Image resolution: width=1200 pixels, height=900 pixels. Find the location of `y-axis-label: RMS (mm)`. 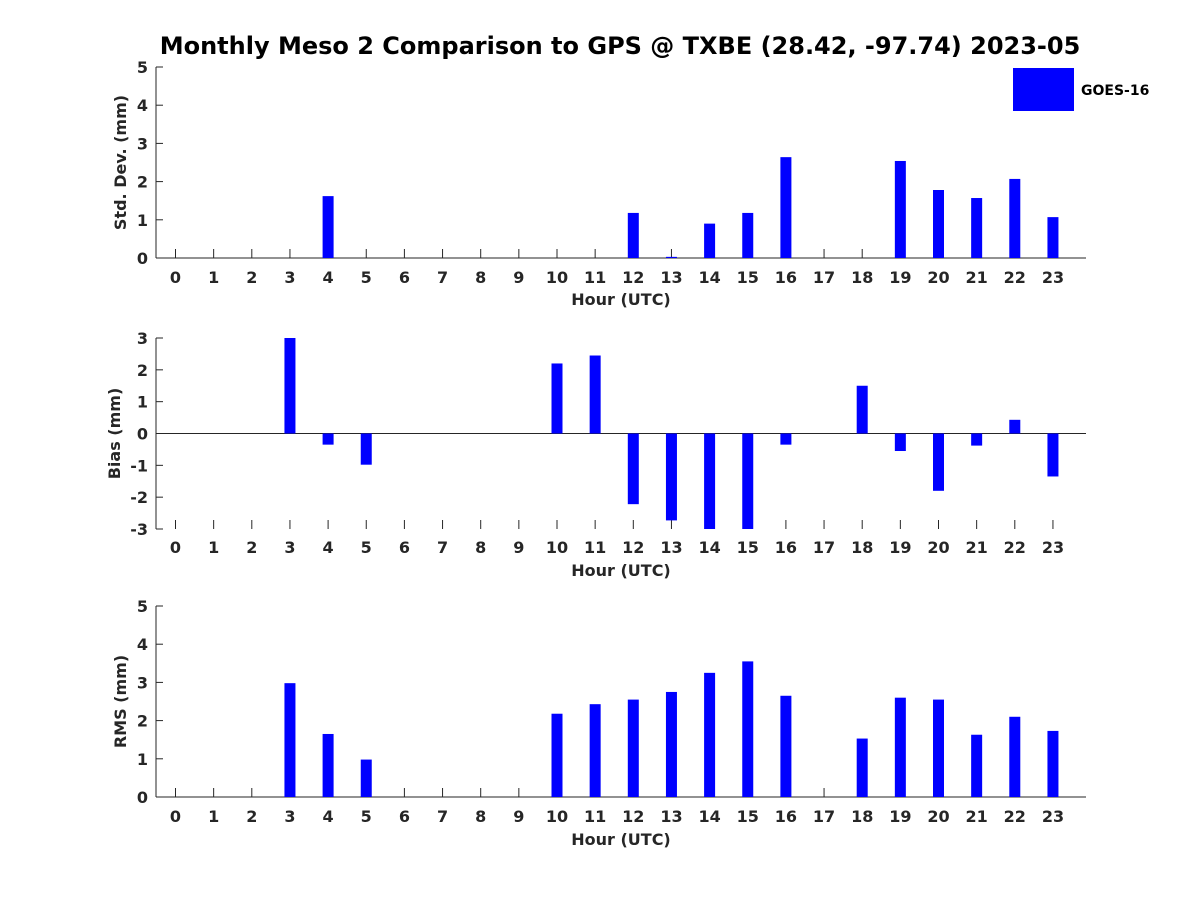

y-axis-label: RMS (mm) is located at coordinates (120, 701).